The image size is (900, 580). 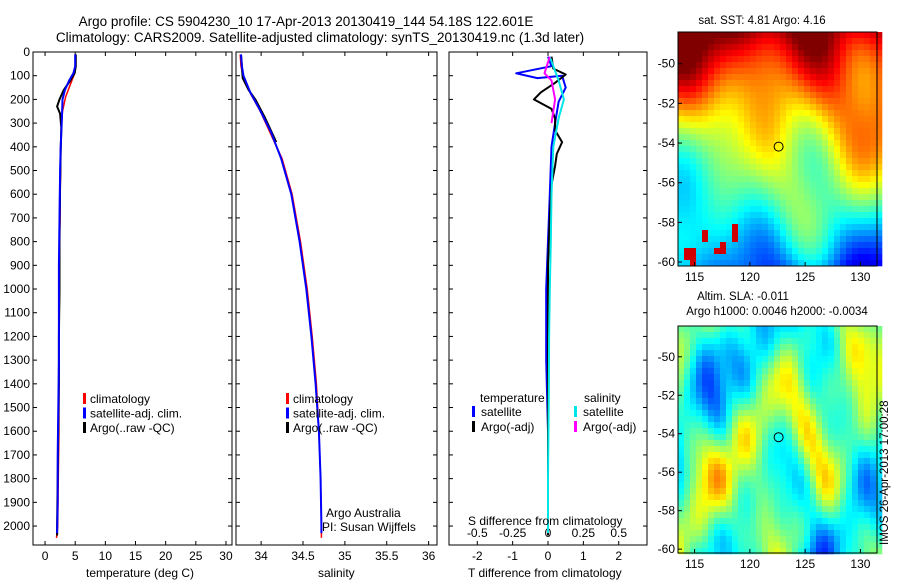 I want to click on temperature-x-tick-label: 30, so click(x=226, y=556).